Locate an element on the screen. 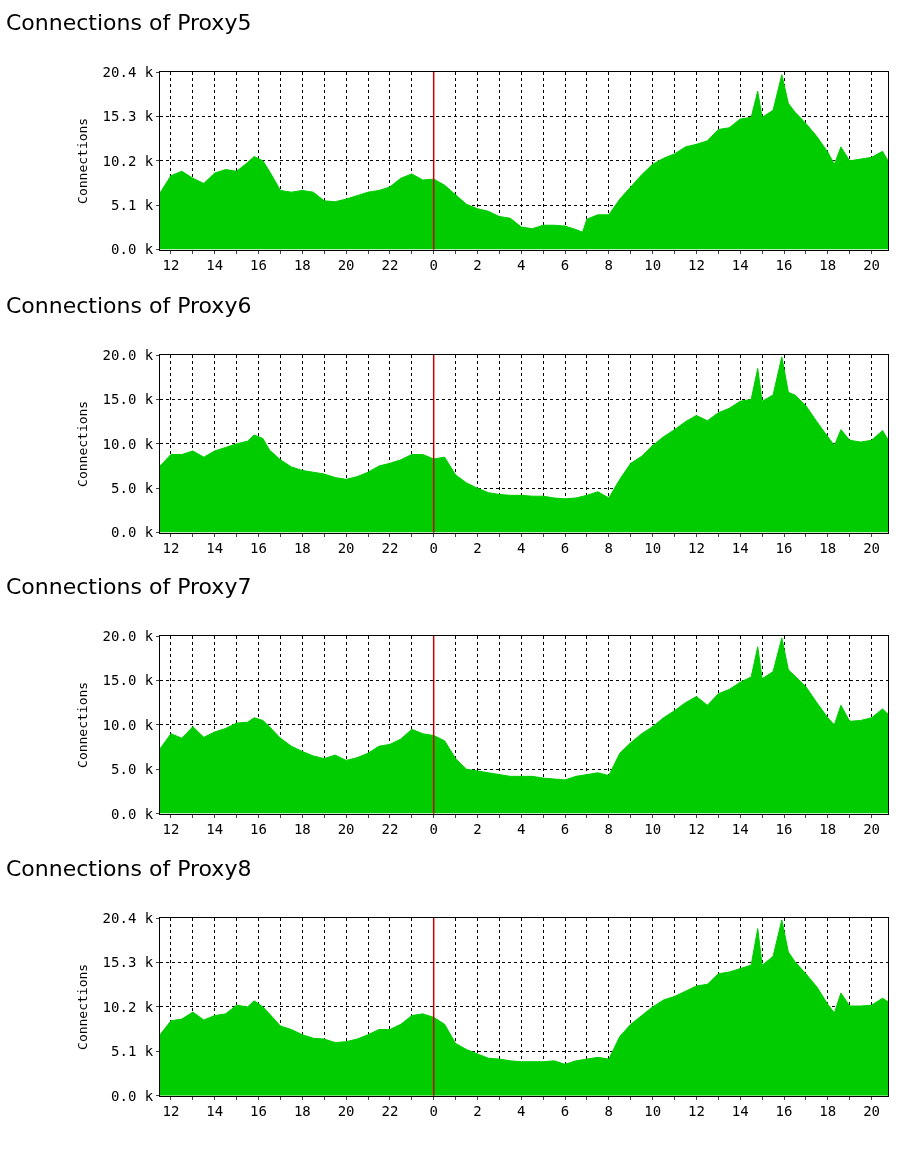 Image resolution: width=924 pixels, height=1149 pixels. chart-title: Connections of Proxy6 is located at coordinates (129, 305).